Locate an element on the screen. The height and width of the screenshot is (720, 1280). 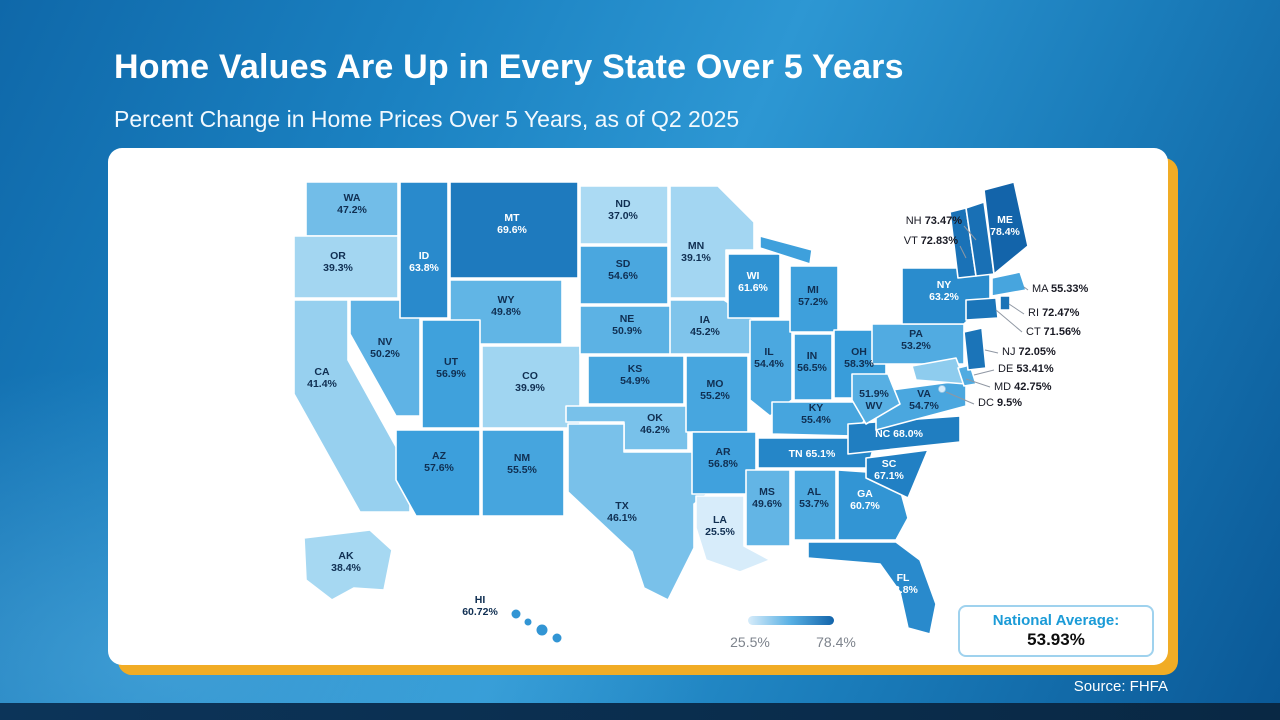
state-code-AZ: AZ is located at coordinates (439, 456).